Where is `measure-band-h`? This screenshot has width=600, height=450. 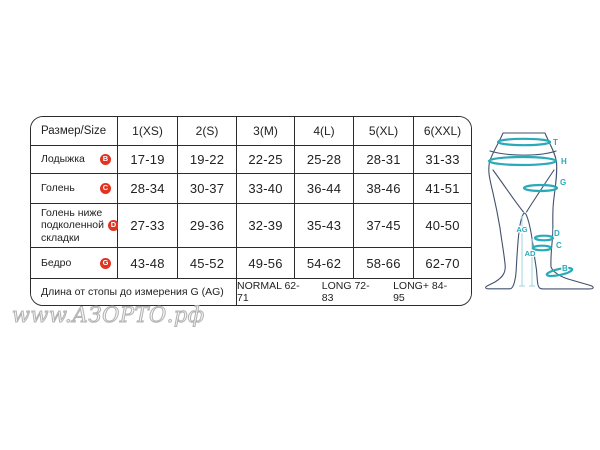
measure-band-h is located at coordinates (522, 161).